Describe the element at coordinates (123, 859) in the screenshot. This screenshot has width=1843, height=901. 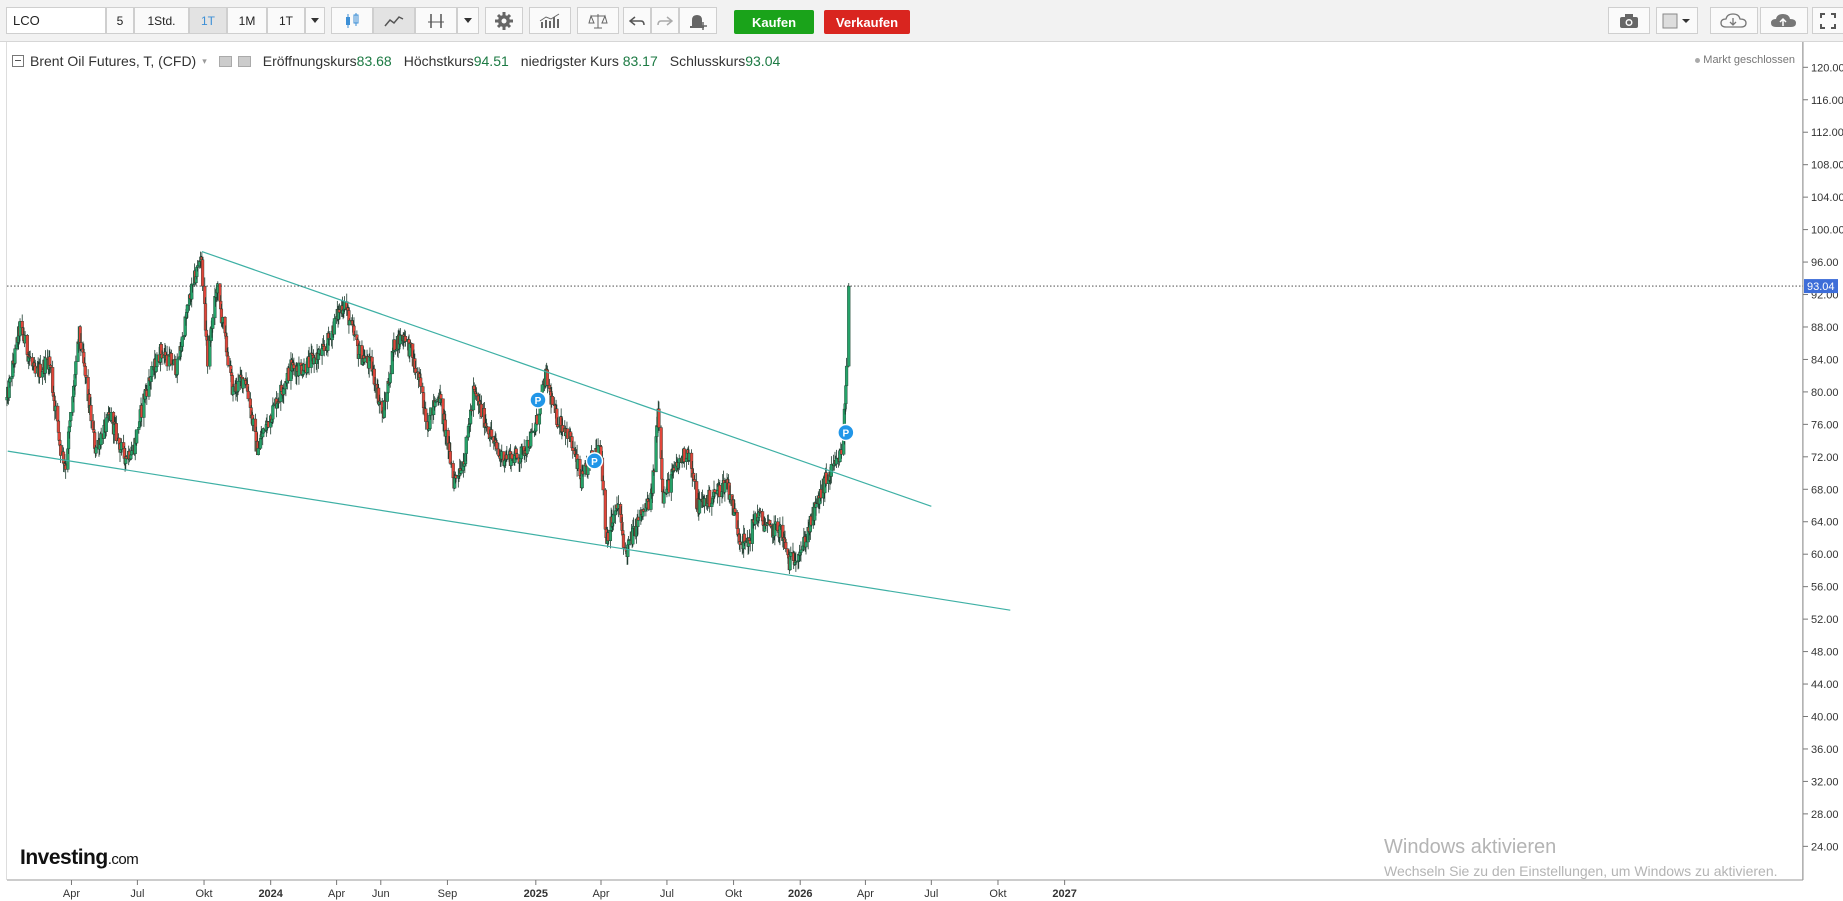
I see `logo-domain: .com` at that location.